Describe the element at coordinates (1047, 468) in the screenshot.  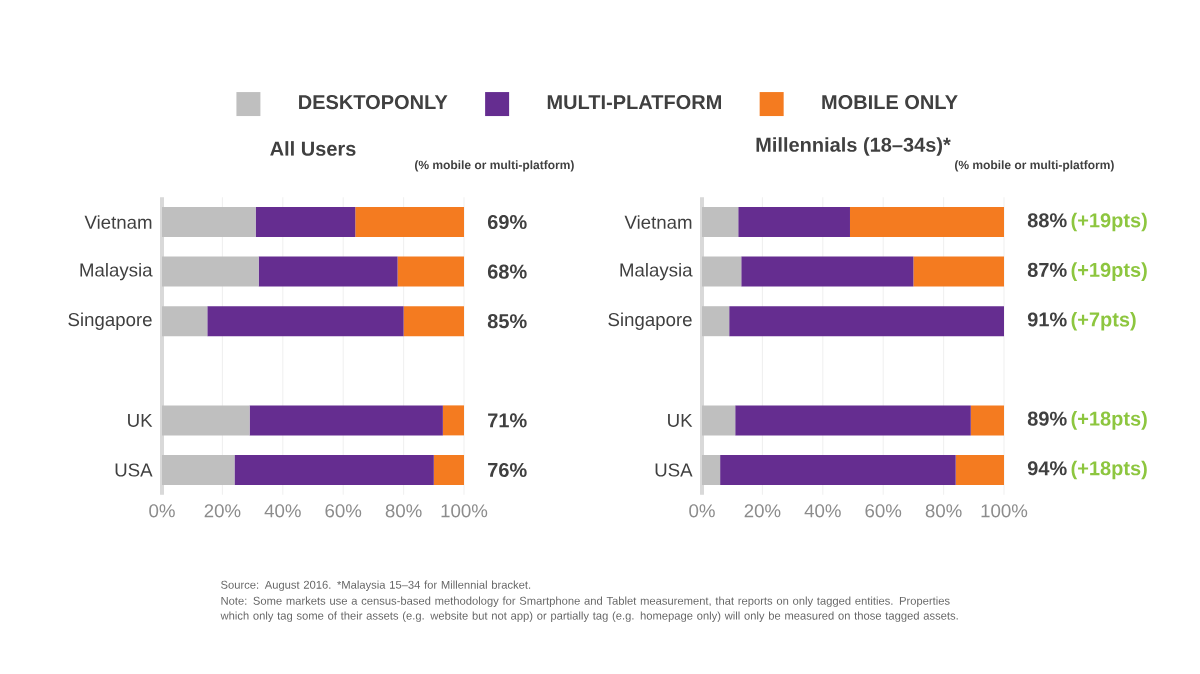
I see `text: 94%` at that location.